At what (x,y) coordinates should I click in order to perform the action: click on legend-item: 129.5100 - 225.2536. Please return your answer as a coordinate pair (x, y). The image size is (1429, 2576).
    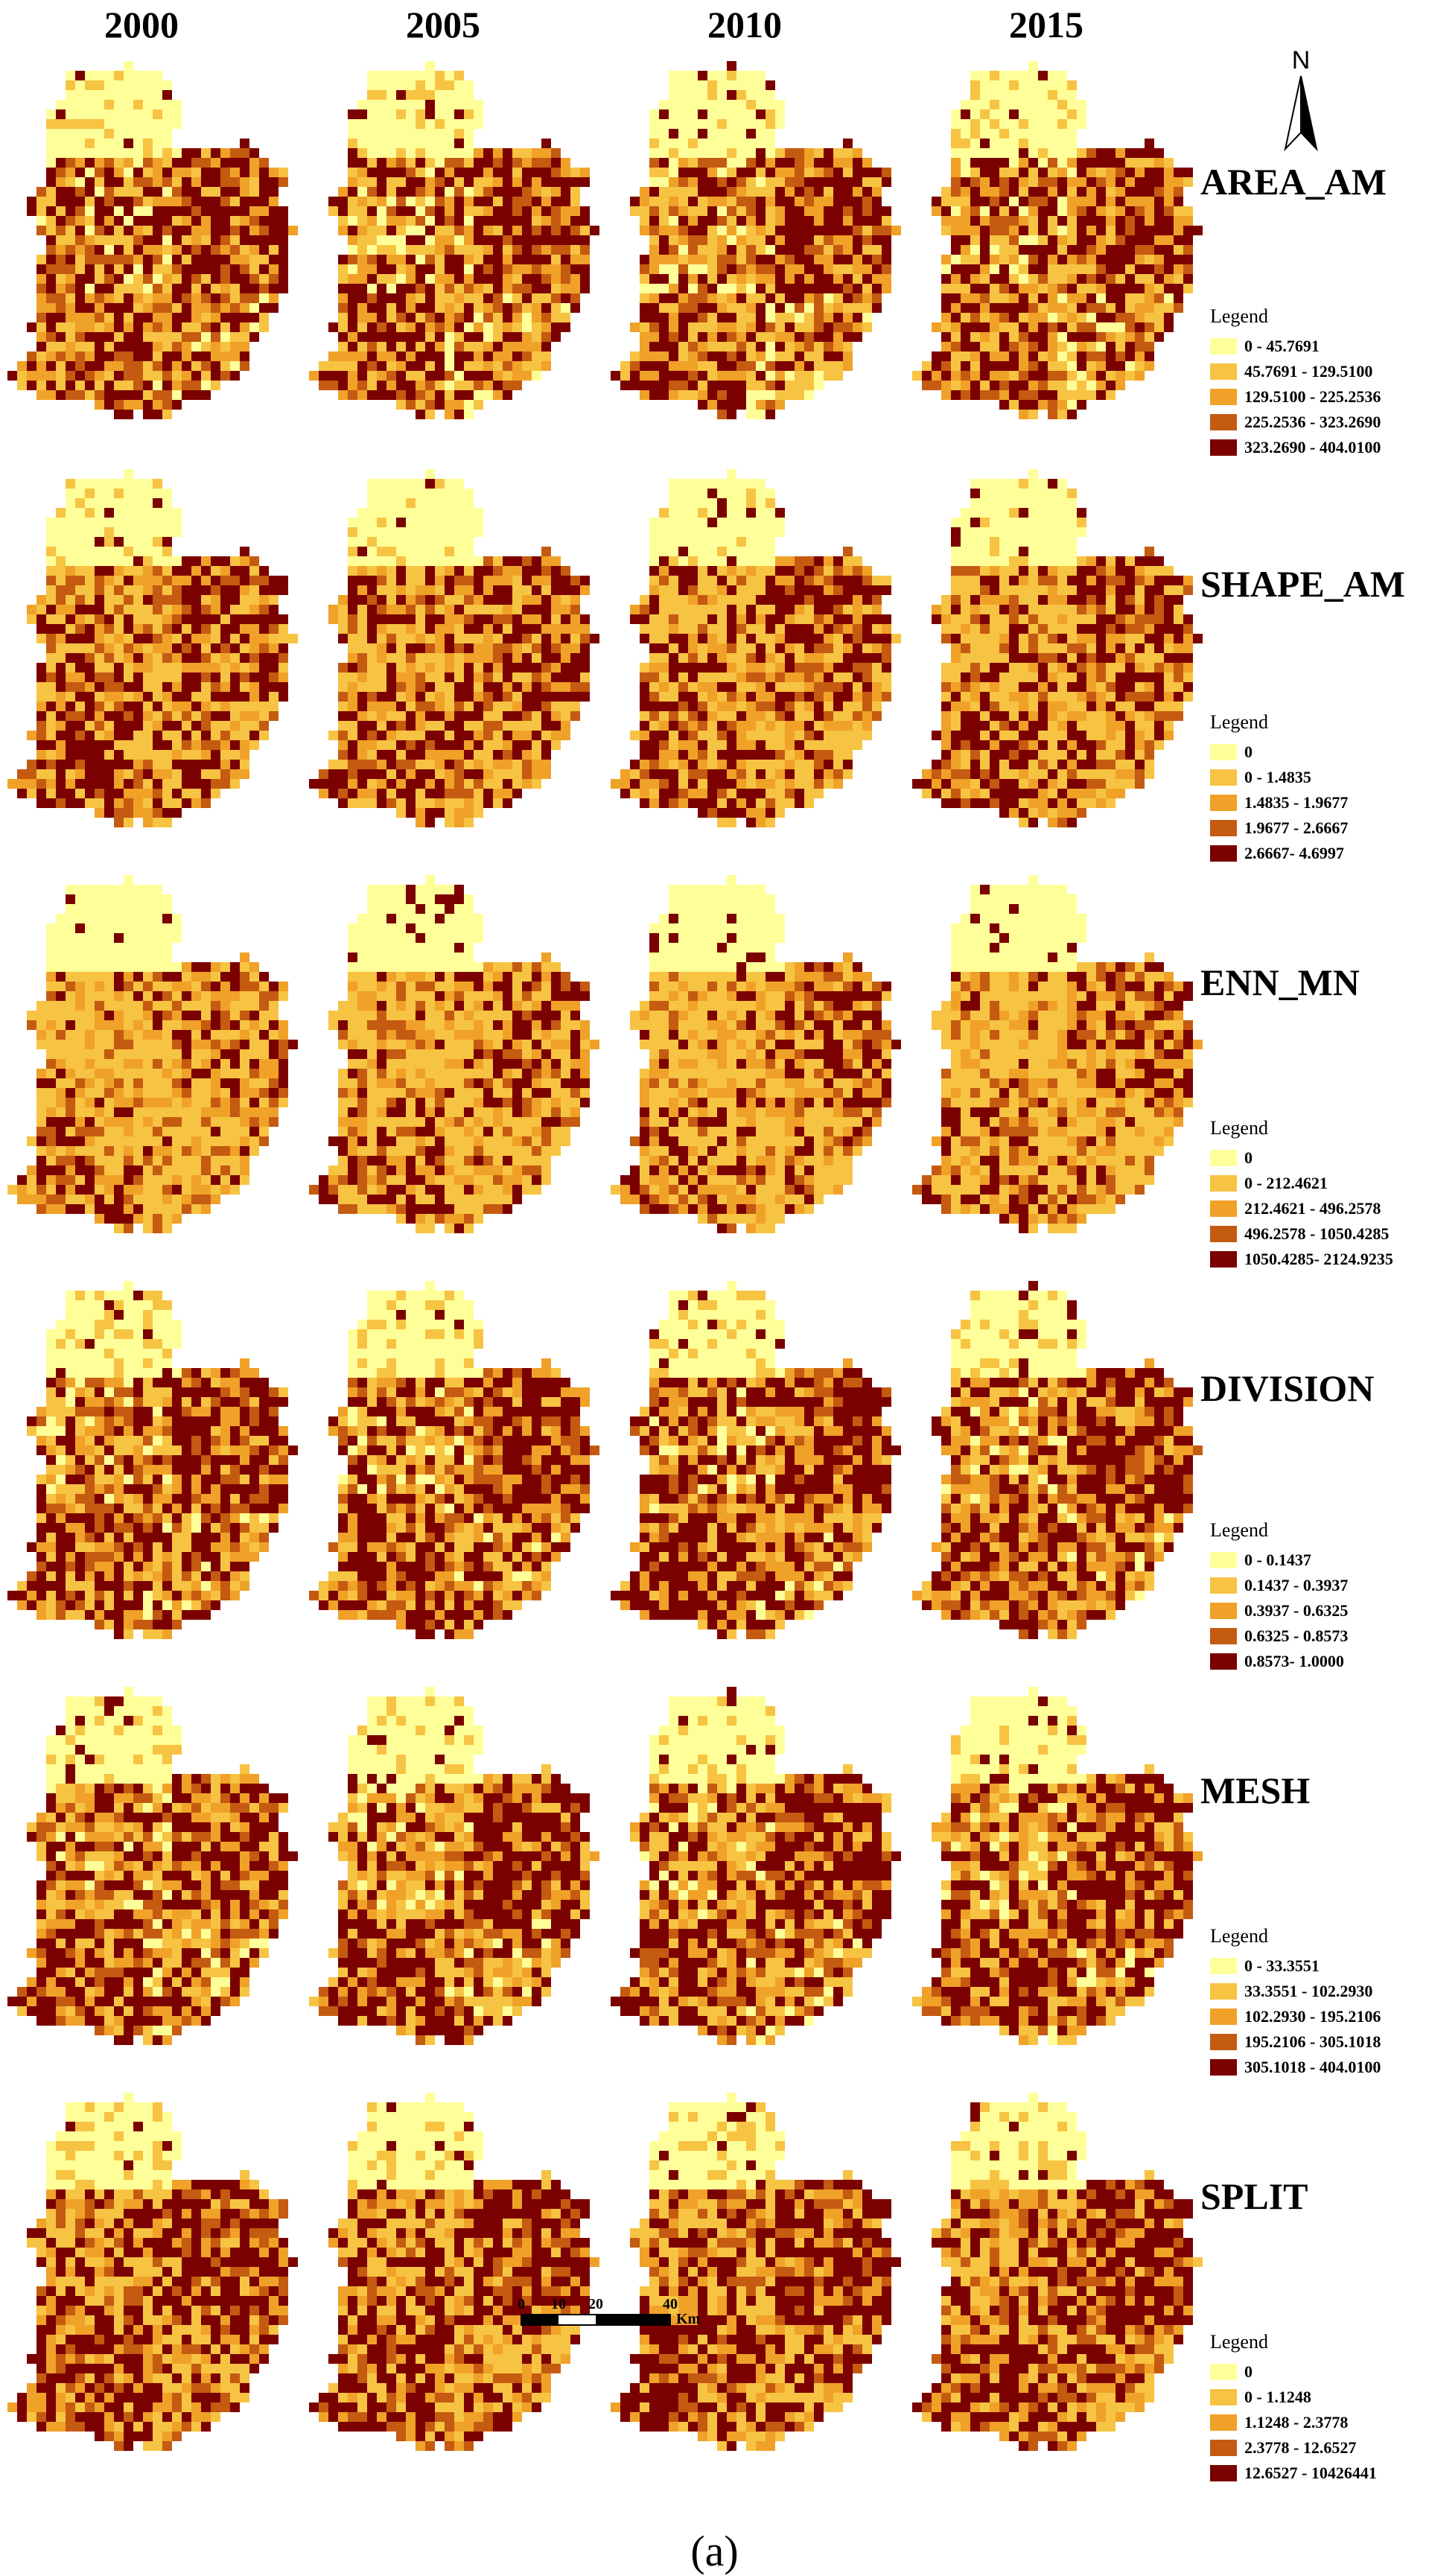
    Looking at the image, I should click on (1295, 397).